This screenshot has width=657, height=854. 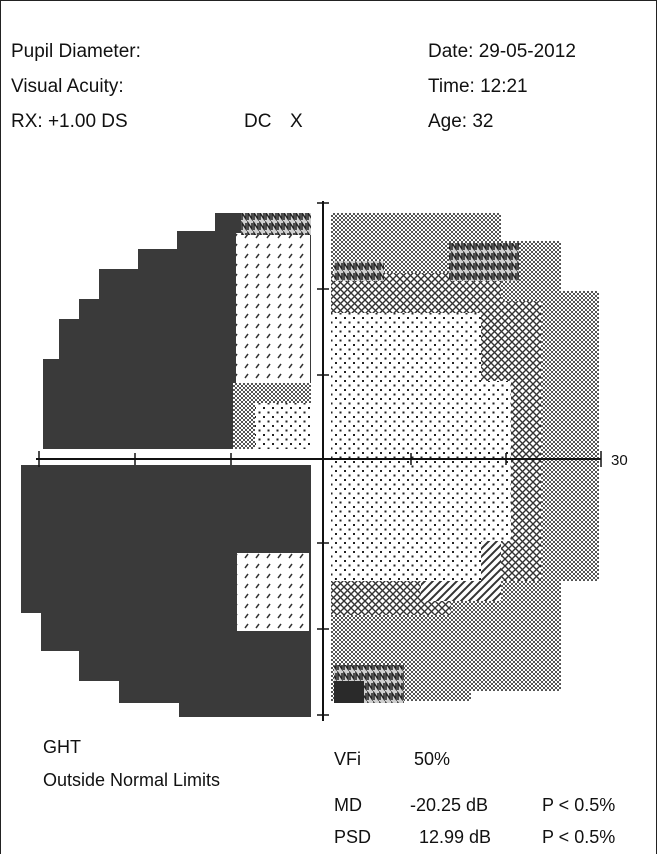 I want to click on md-p-value: P < 0.5%, so click(x=579, y=805).